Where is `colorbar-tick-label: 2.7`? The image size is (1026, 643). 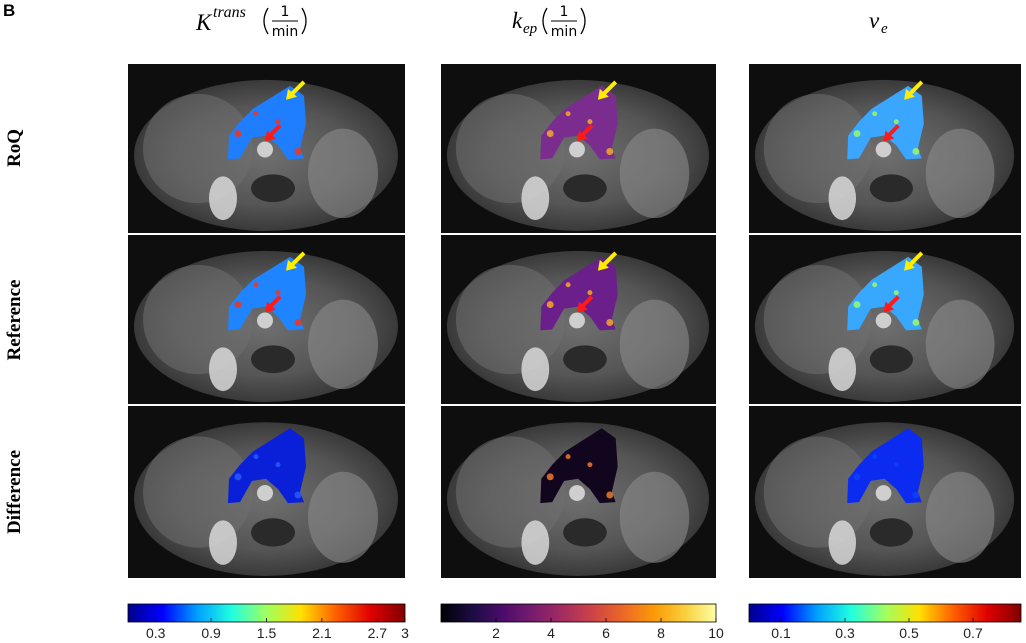 colorbar-tick-label: 2.7 is located at coordinates (378, 633).